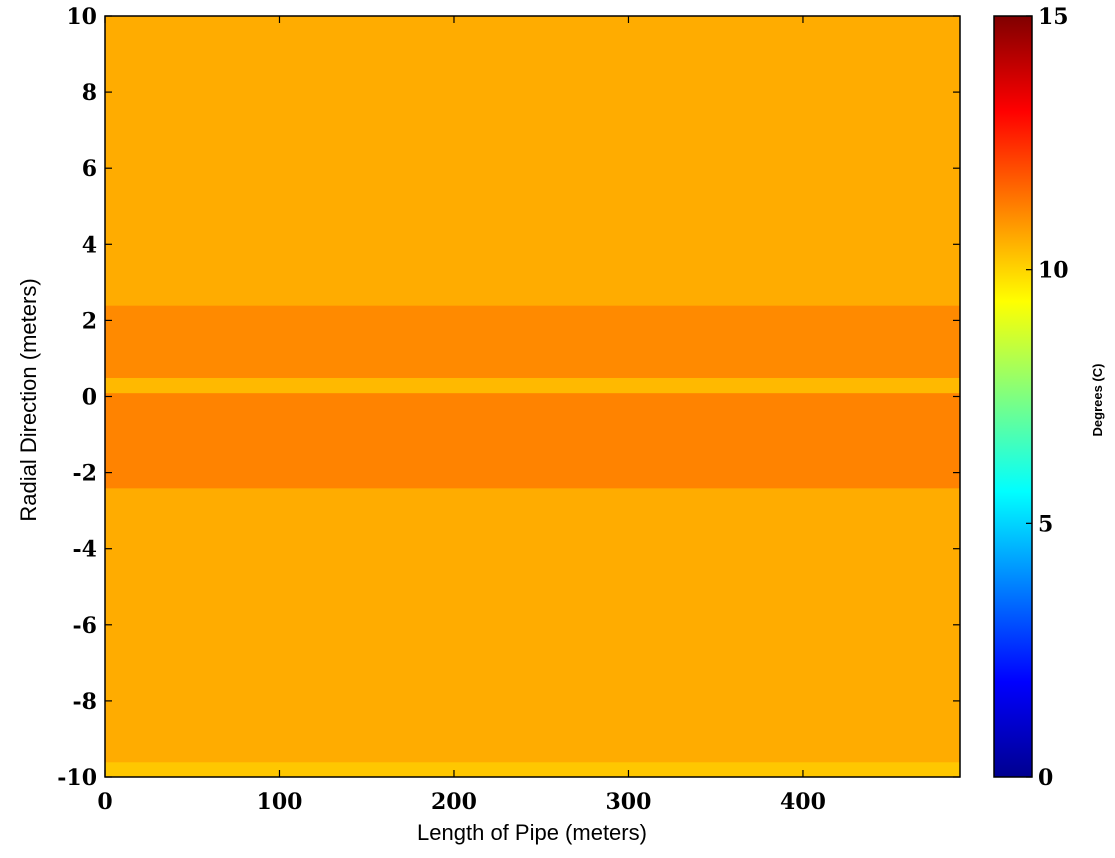 The image size is (1115, 858). I want to click on x-axis-label: Length of Pipe (meters), so click(532, 832).